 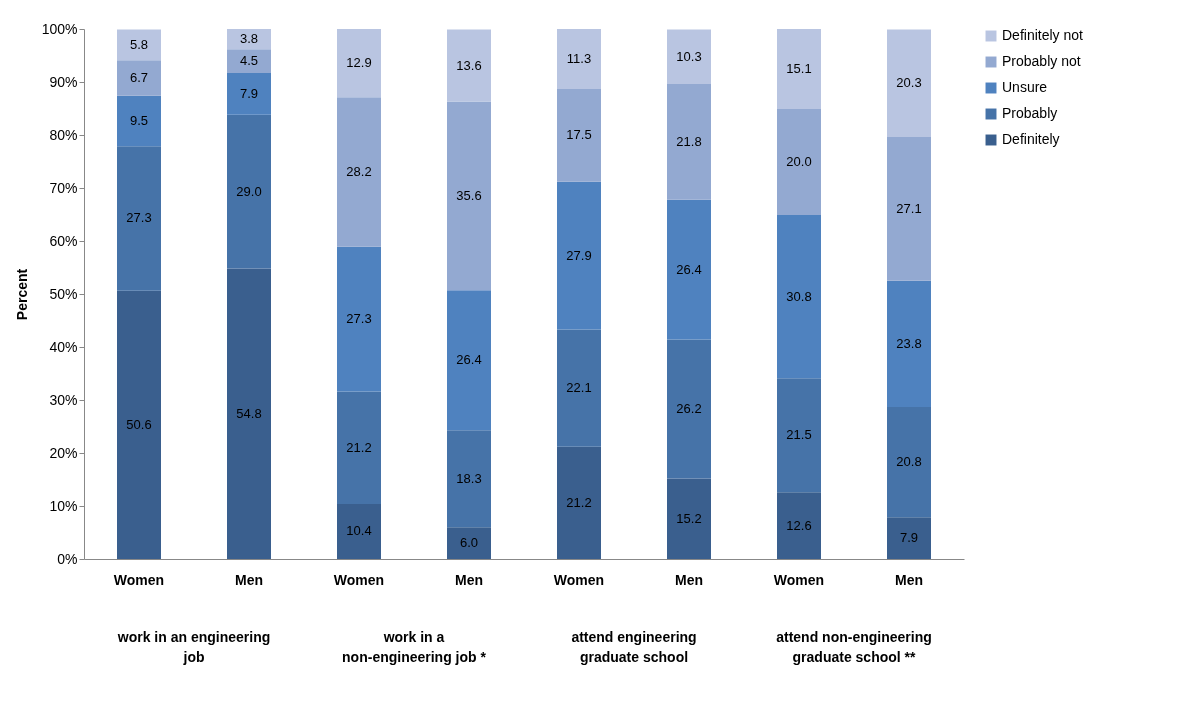 What do you see at coordinates (193, 647) in the screenshot?
I see `text: work in an engineering job` at bounding box center [193, 647].